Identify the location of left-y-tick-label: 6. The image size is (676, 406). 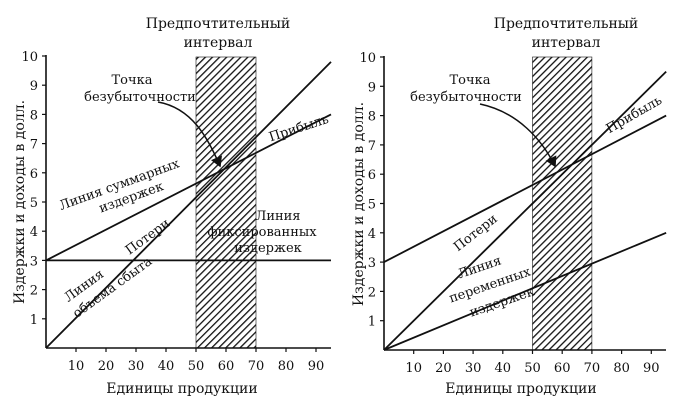
(34, 174).